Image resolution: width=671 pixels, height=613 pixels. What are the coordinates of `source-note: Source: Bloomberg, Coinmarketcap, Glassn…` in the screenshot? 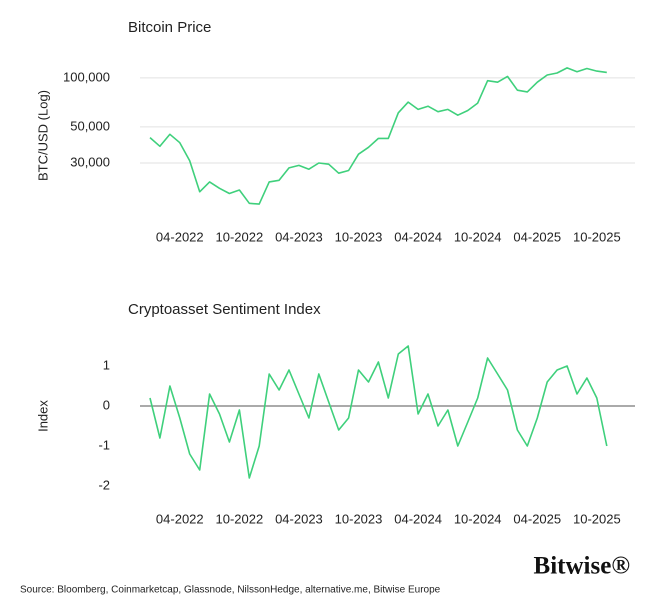 It's located at (230, 590).